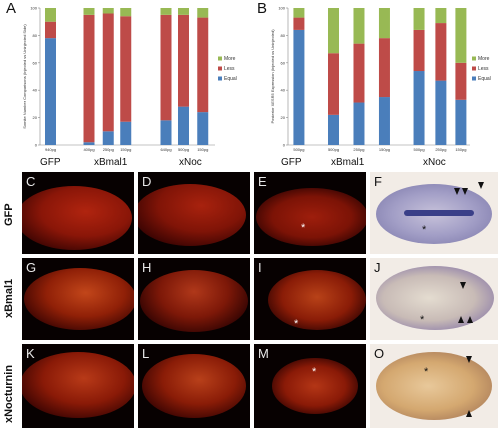 Image resolution: width=500 pixels, height=430 pixels. Describe the element at coordinates (440, 149) in the screenshot. I see `chart-b-xtick-label-5: 250pg` at that location.